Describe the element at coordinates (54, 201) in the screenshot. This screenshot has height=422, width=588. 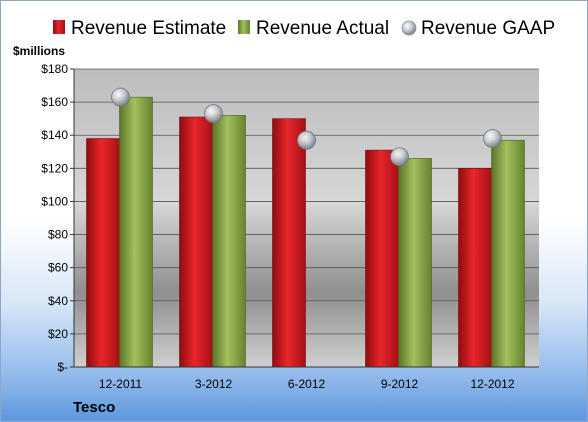
I see `y-tick-label: $100` at that location.